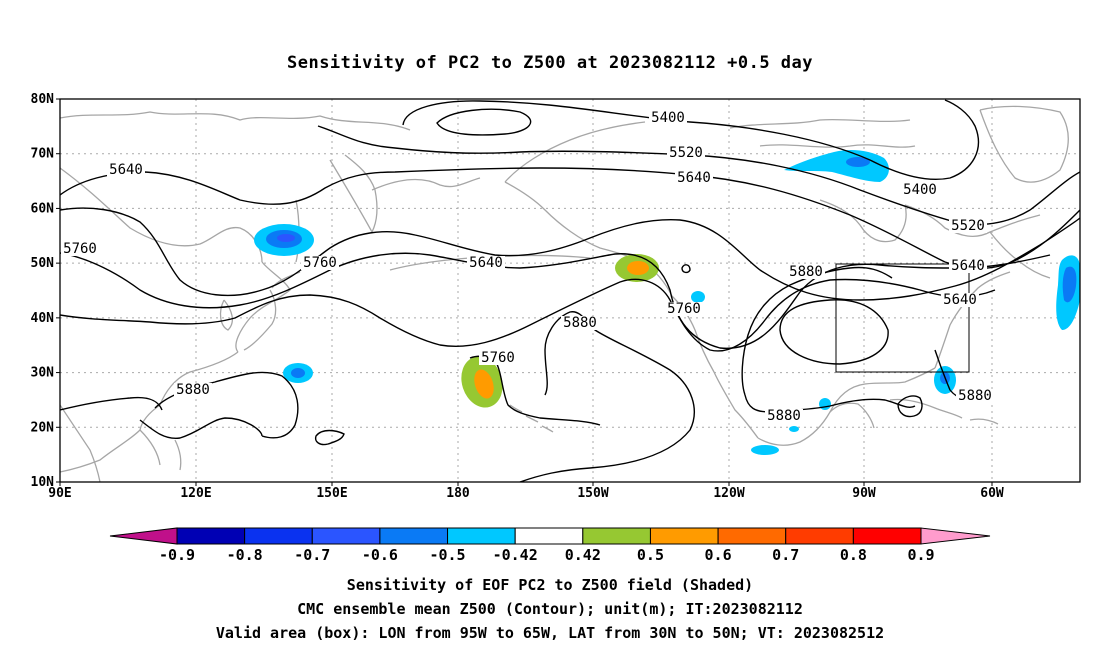 This screenshot has width=1100, height=650. Describe the element at coordinates (380, 555) in the screenshot. I see `colorbar-label: -0.6` at that location.